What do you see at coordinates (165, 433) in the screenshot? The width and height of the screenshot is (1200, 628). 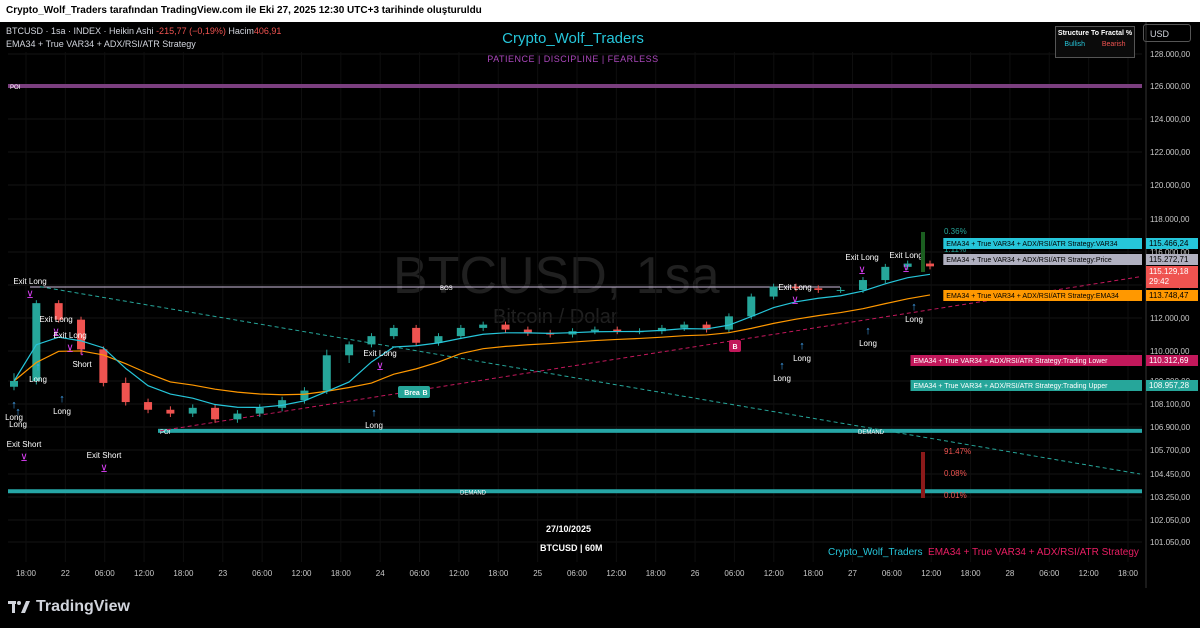 I see `poi-label-bottom: POI` at bounding box center [165, 433].